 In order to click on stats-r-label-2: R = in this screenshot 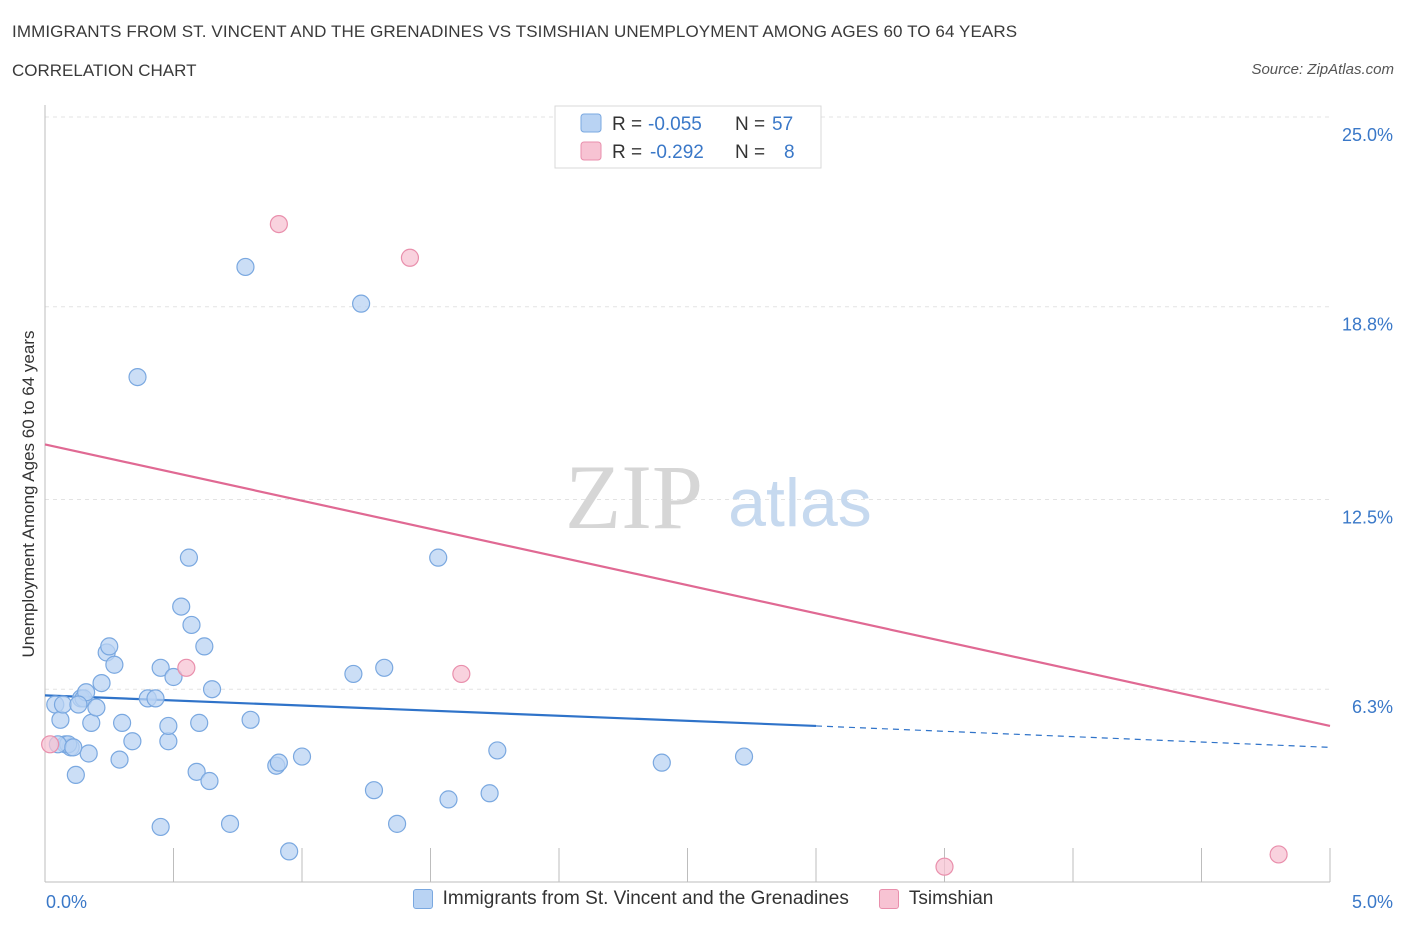, I will do `click(627, 152)`.